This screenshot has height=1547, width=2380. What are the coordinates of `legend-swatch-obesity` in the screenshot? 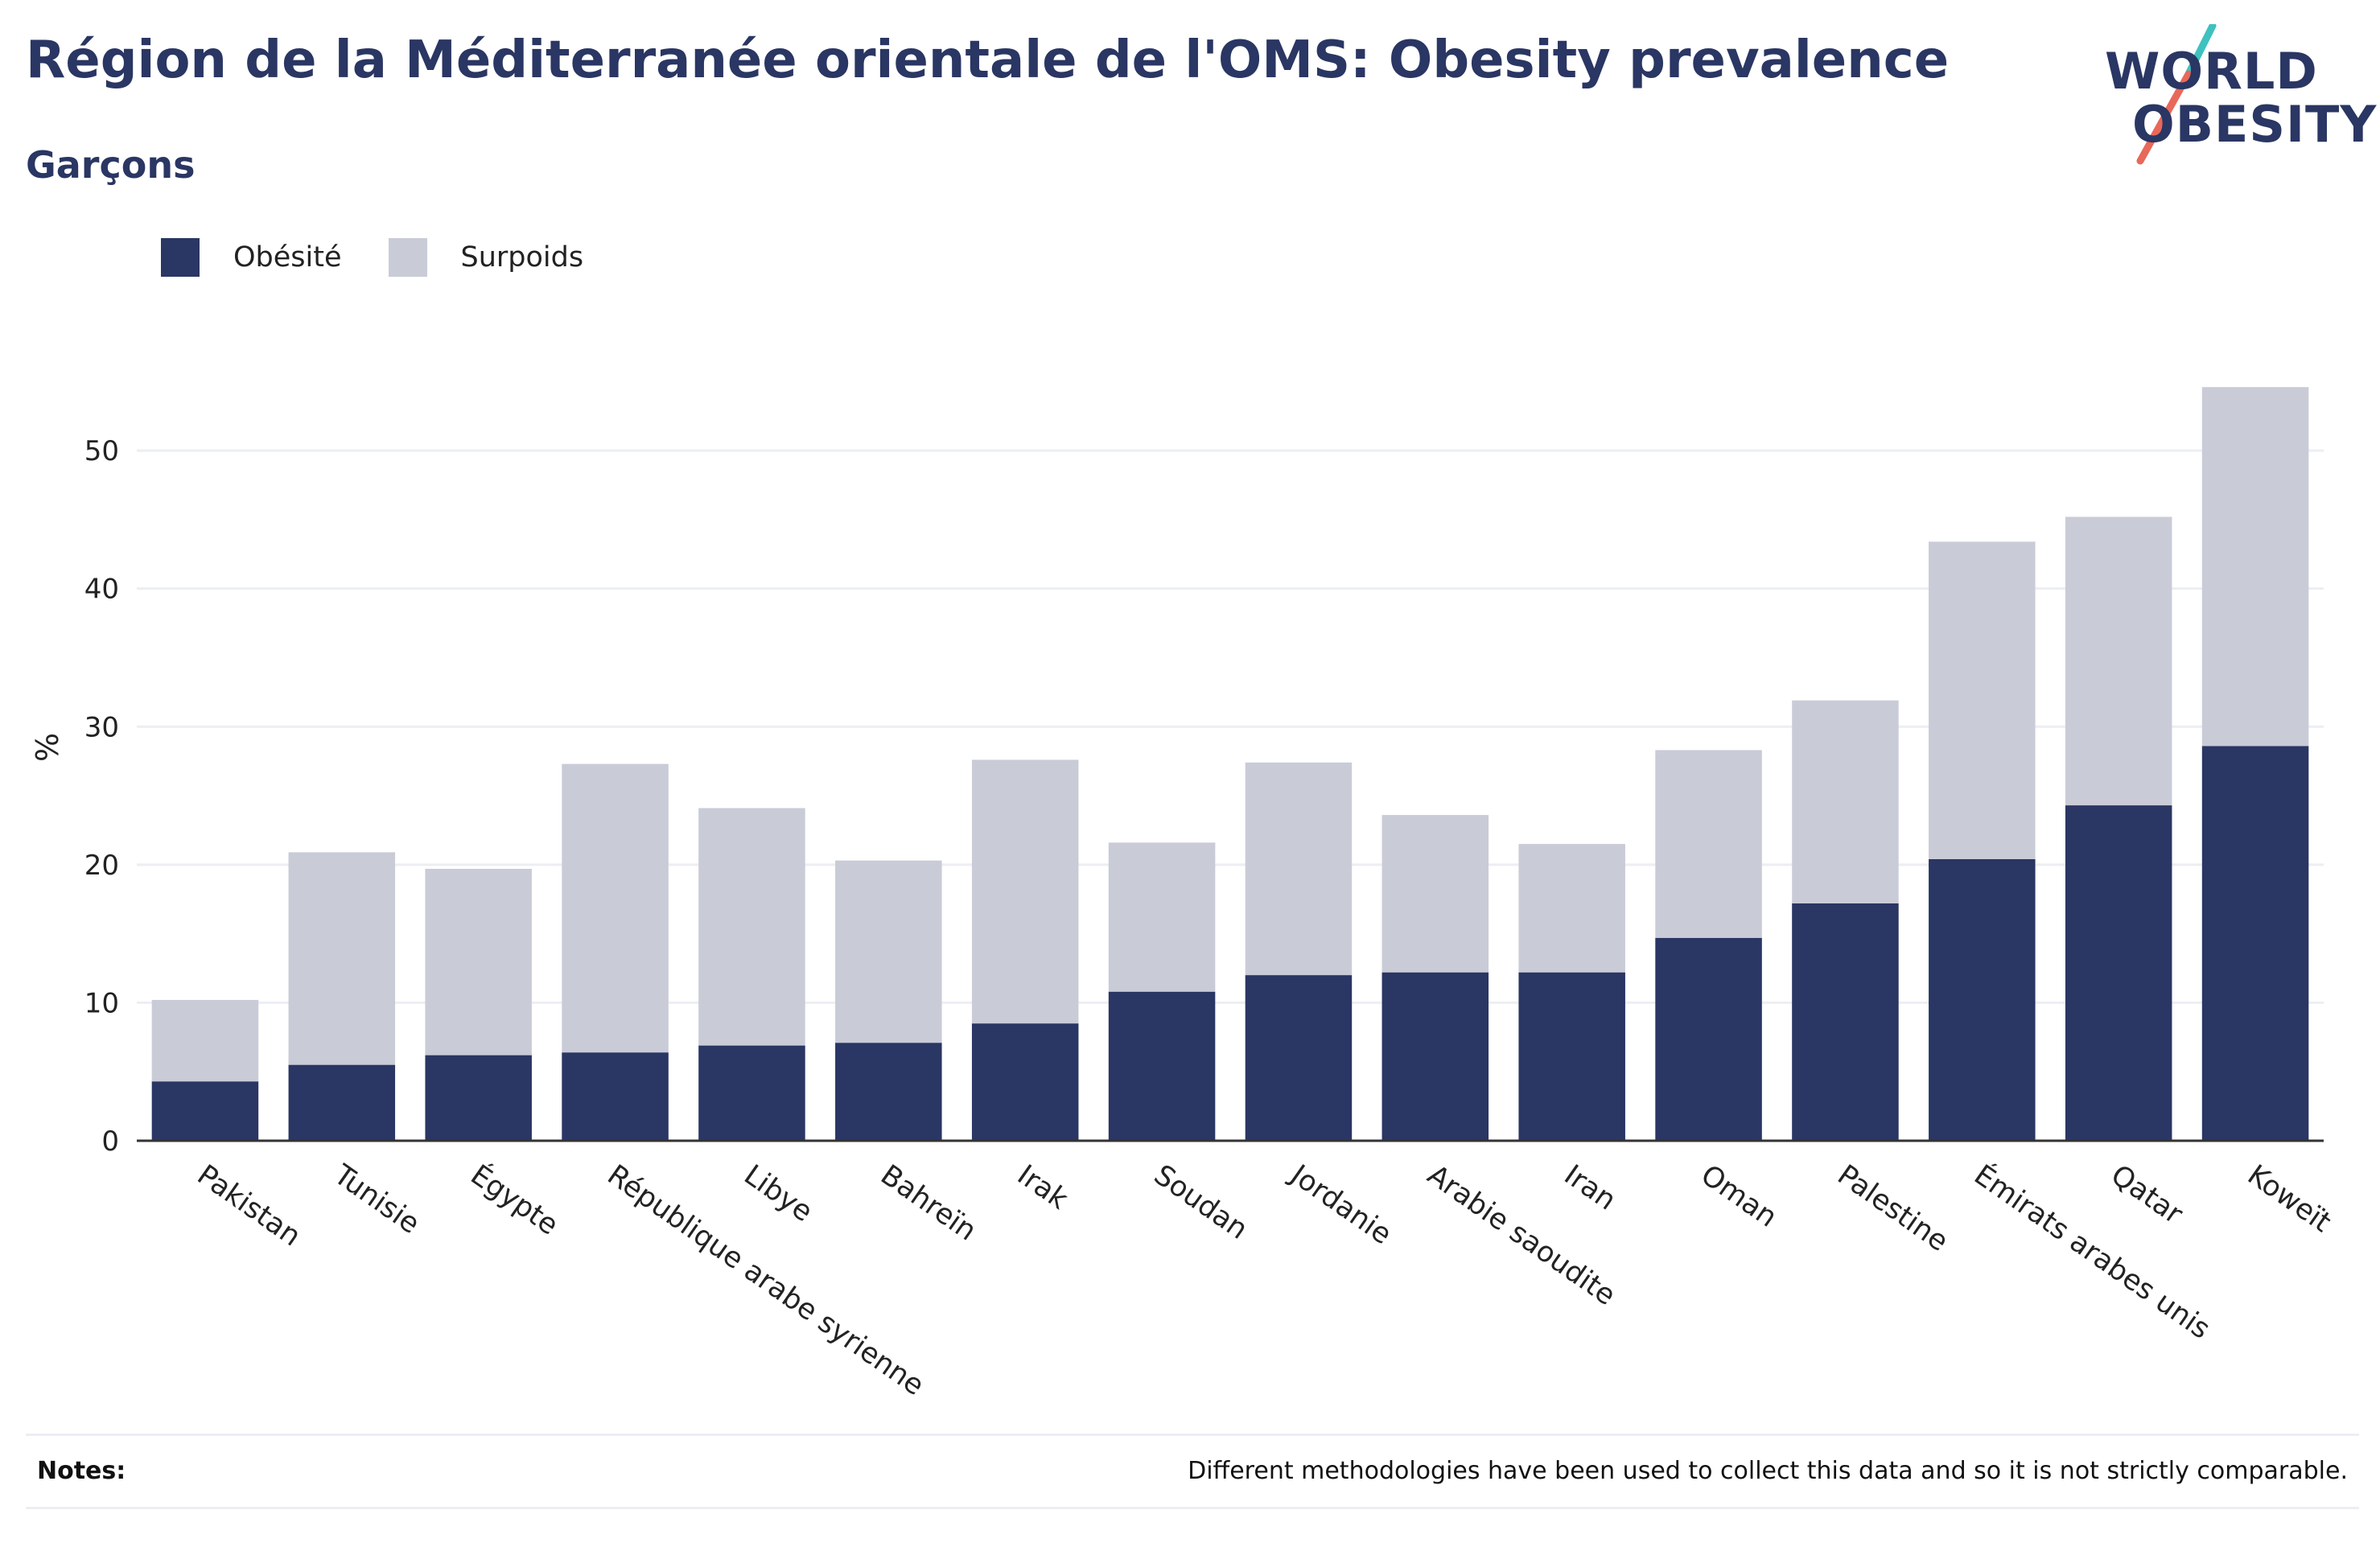 It's located at (180, 257).